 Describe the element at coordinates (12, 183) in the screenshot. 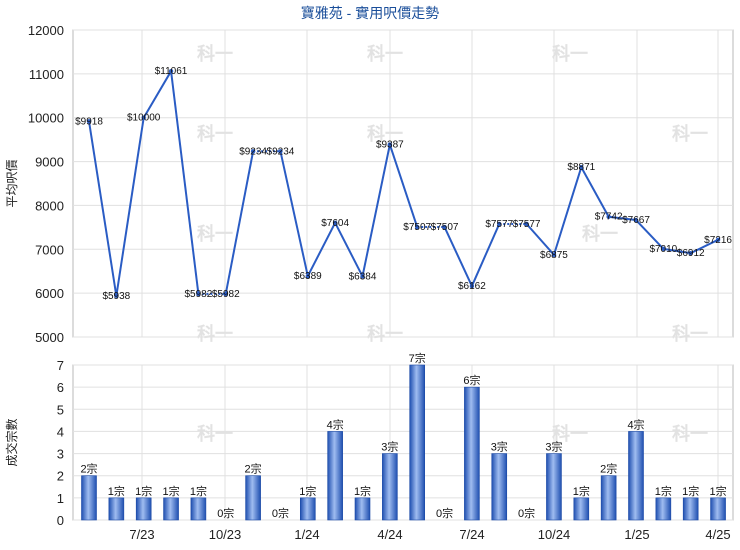

I see `price-axis-label: 平均呎價` at that location.